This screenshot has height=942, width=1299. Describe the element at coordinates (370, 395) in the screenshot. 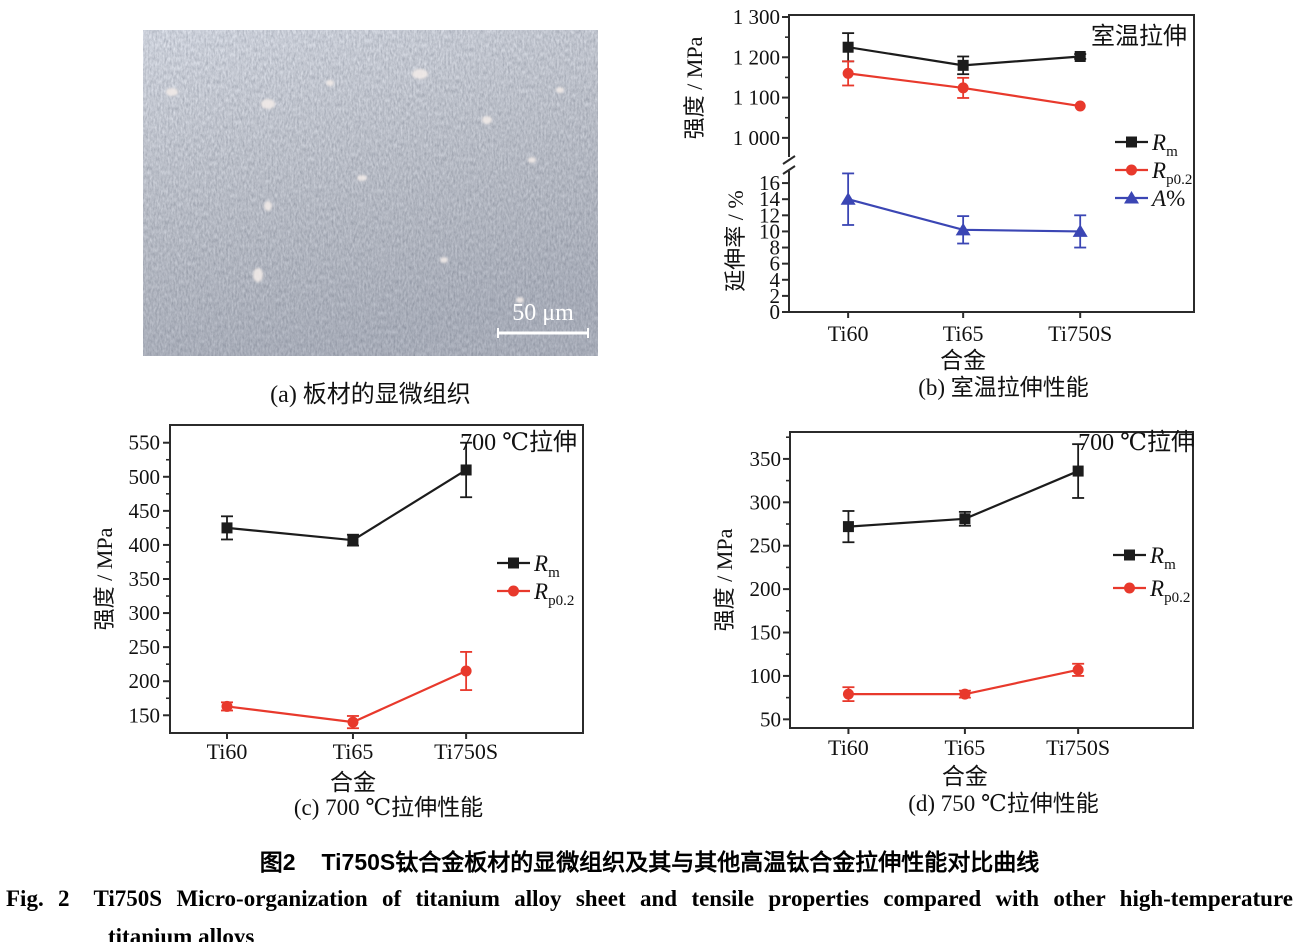

I see `panel-a-caption: (a) 板材的显微组织` at that location.